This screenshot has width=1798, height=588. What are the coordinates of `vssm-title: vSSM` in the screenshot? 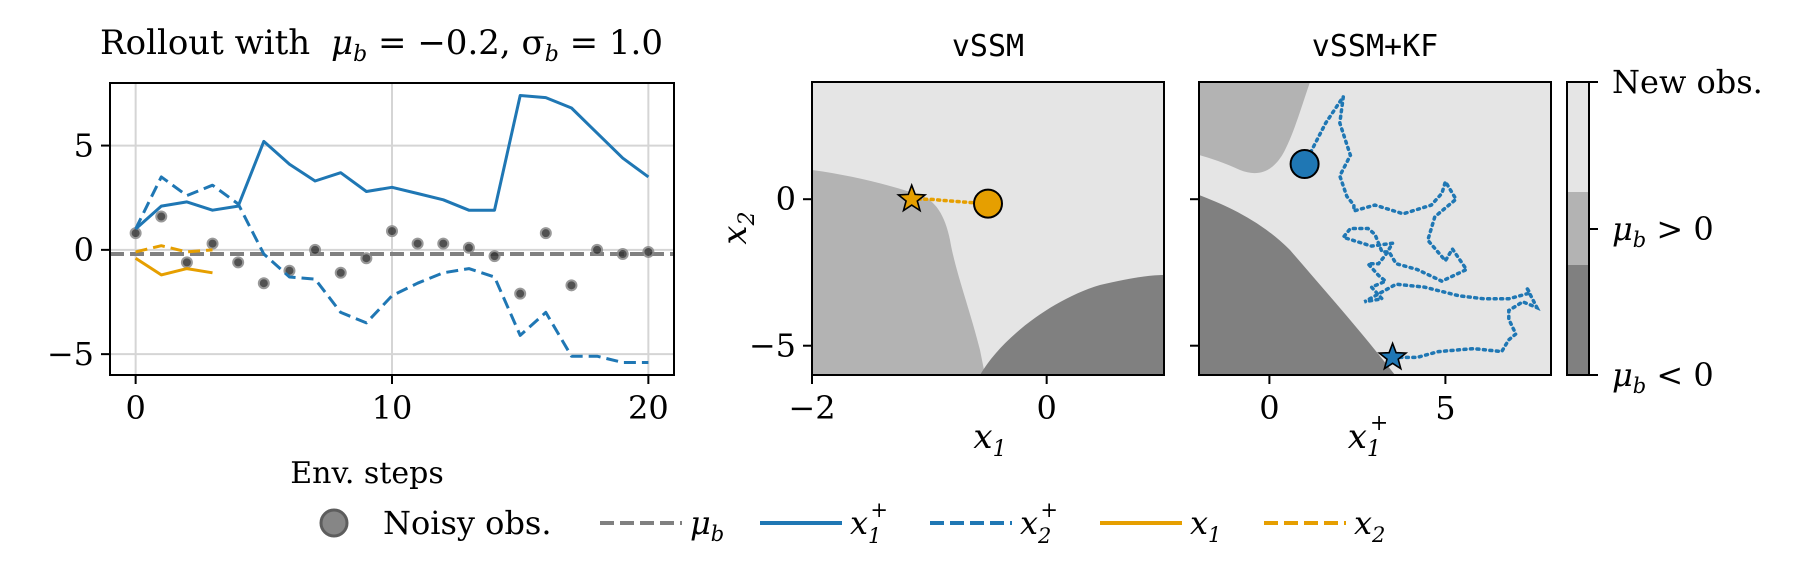 It's located at (988, 46).